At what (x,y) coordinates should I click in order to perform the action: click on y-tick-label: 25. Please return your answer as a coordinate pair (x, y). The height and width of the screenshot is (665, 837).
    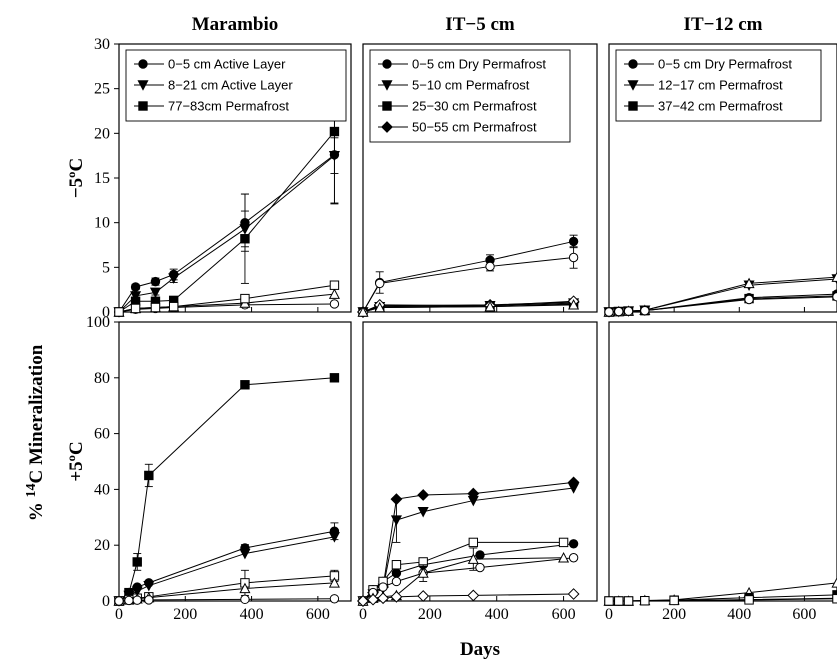
    Looking at the image, I should click on (102, 89).